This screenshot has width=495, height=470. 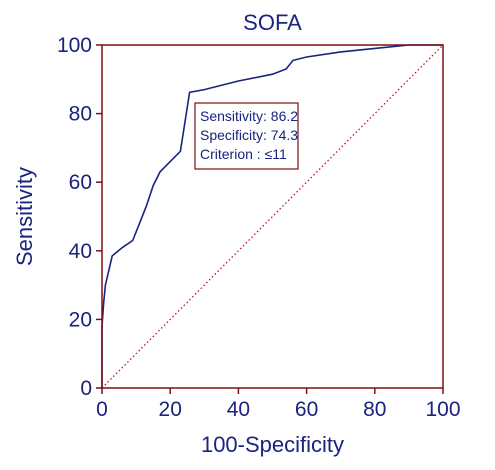 What do you see at coordinates (374, 409) in the screenshot?
I see `x-tick-label: 80` at bounding box center [374, 409].